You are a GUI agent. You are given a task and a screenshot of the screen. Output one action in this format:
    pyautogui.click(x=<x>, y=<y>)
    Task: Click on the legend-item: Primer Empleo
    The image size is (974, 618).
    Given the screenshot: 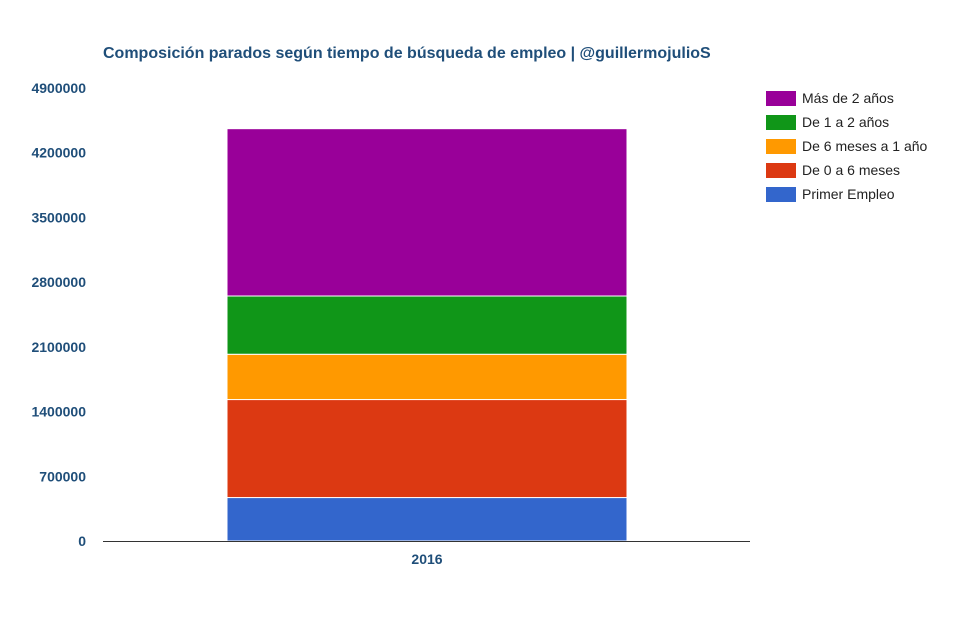 What is the action you would take?
    pyautogui.click(x=846, y=194)
    